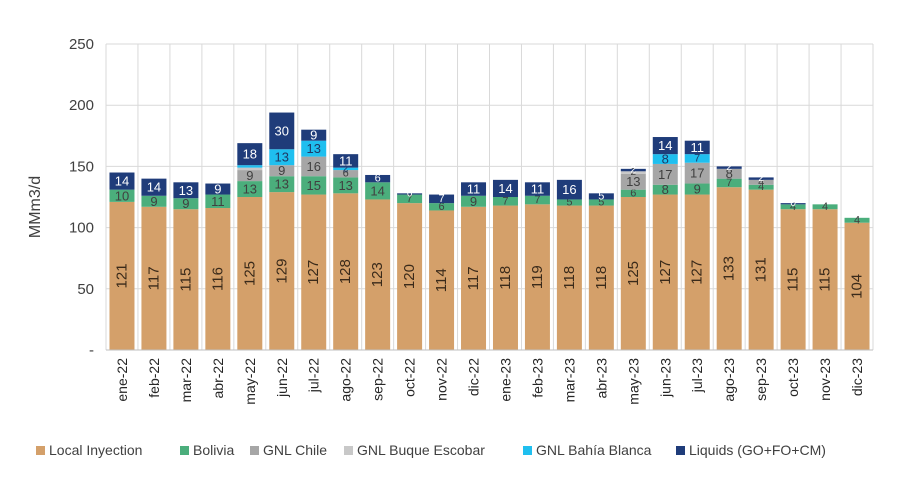  I want to click on data-label: 104, so click(857, 286).